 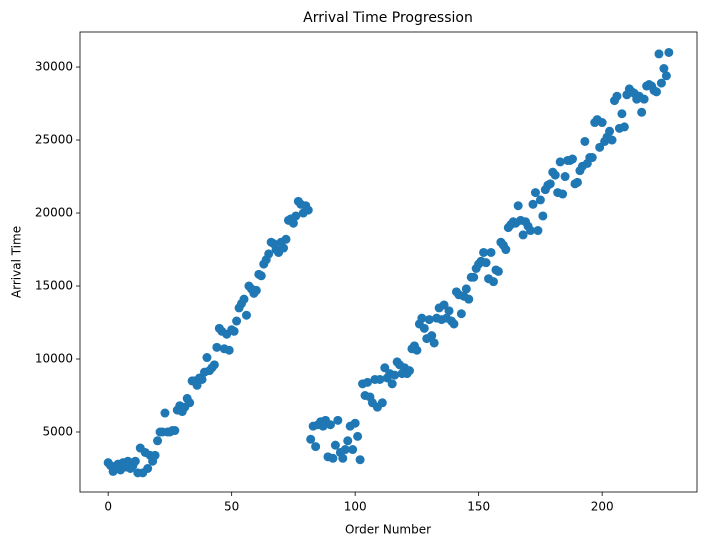 What do you see at coordinates (17, 262) in the screenshot?
I see `y-axis-label: Arrival Time` at bounding box center [17, 262].